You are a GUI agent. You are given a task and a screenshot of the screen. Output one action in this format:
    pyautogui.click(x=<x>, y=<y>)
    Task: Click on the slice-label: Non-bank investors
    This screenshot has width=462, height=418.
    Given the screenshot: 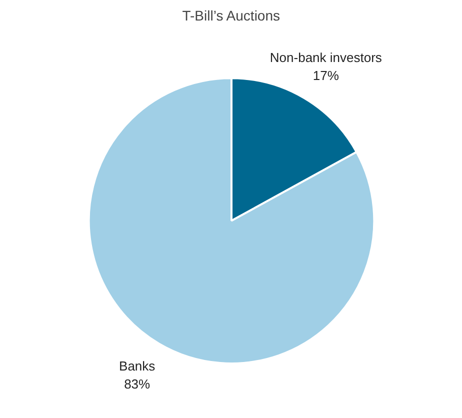 What is the action you would take?
    pyautogui.click(x=326, y=58)
    